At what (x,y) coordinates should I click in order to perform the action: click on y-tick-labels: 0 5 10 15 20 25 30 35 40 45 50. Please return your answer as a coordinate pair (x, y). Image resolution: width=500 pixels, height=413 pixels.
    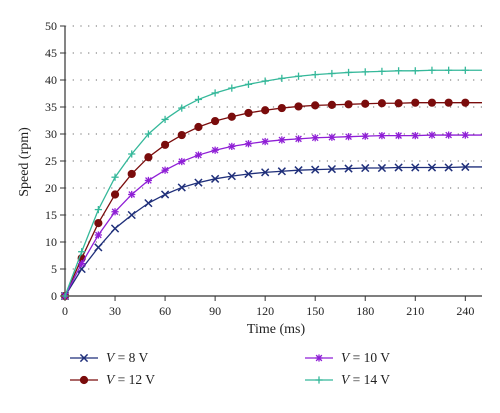
    Looking at the image, I should click on (51, 161).